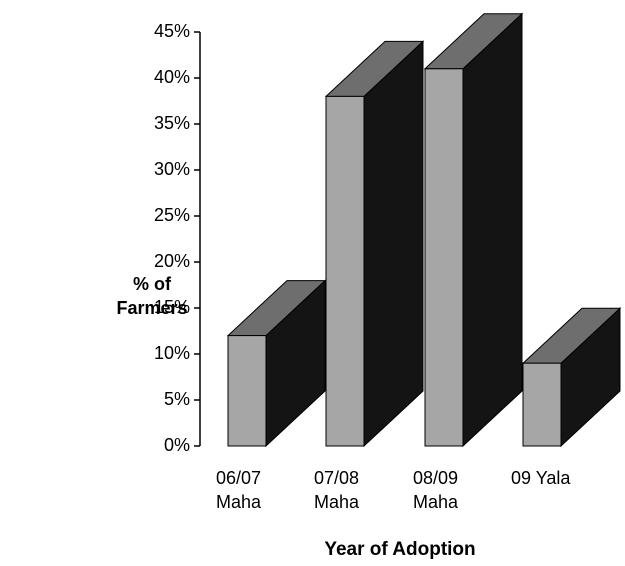  Describe the element at coordinates (172, 215) in the screenshot. I see `y-tick-label: 25%` at that location.